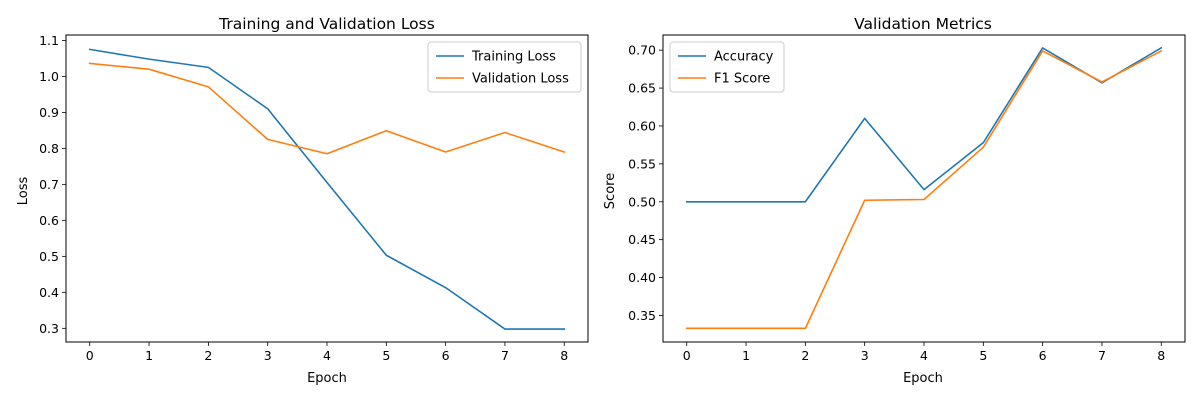  Describe the element at coordinates (49, 220) in the screenshot. I see `y-tick-label: 0.6` at that location.